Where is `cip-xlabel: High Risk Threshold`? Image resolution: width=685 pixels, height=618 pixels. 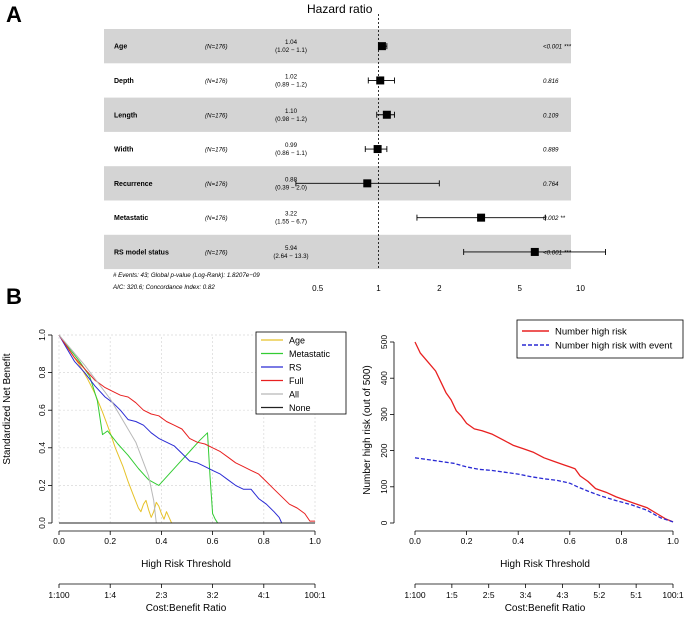
cip-xlabel: High Risk Threshold is located at coordinates (545, 564).